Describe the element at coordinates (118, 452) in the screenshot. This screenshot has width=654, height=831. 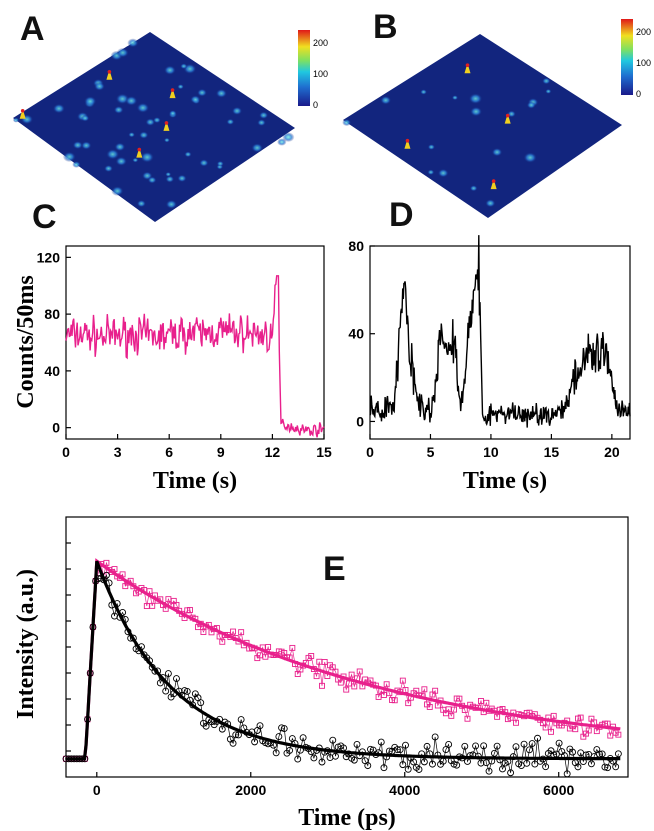
I see `x-tick-label: 3` at that location.